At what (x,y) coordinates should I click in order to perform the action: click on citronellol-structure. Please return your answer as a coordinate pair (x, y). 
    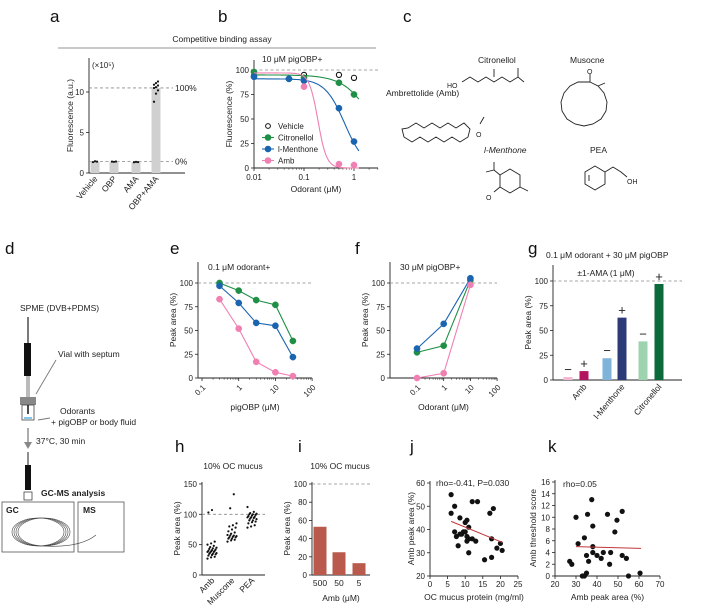
    Looking at the image, I should click on (493, 75).